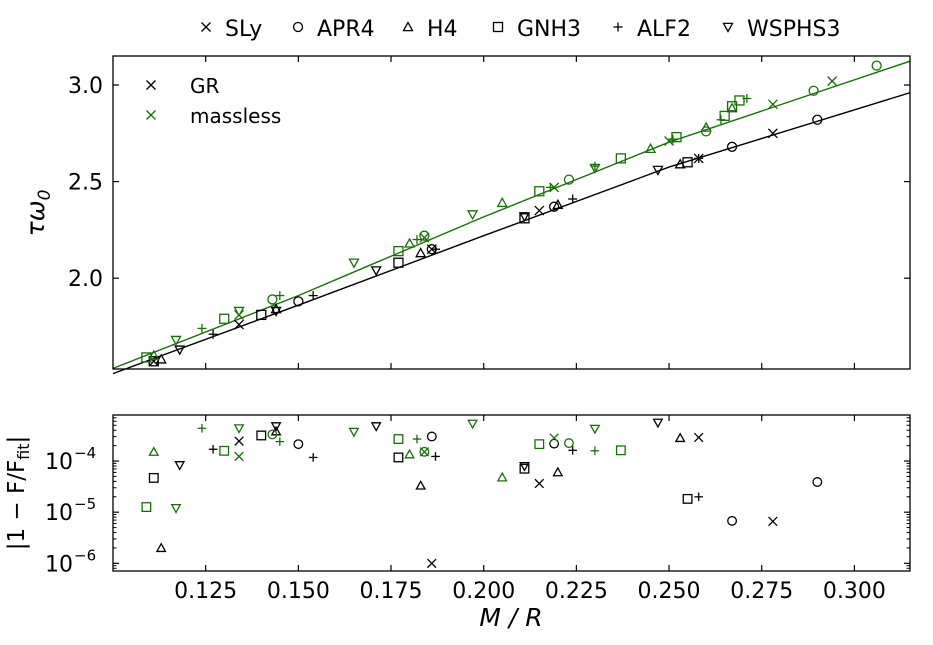 The image size is (933, 645). Describe the element at coordinates (38, 213) in the screenshot. I see `upper-y-axis-label: τω0` at that location.